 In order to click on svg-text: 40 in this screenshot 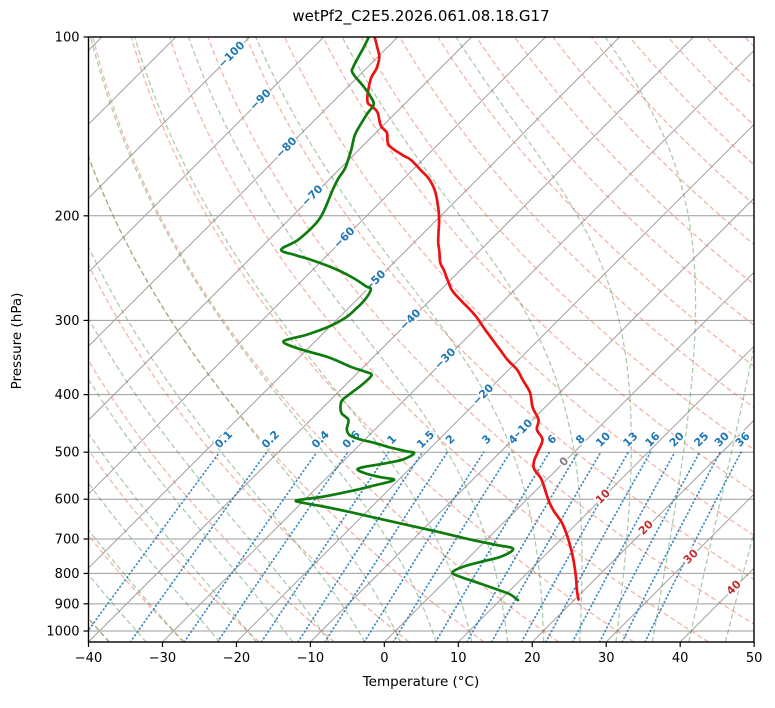, I will do `click(680, 658)`.